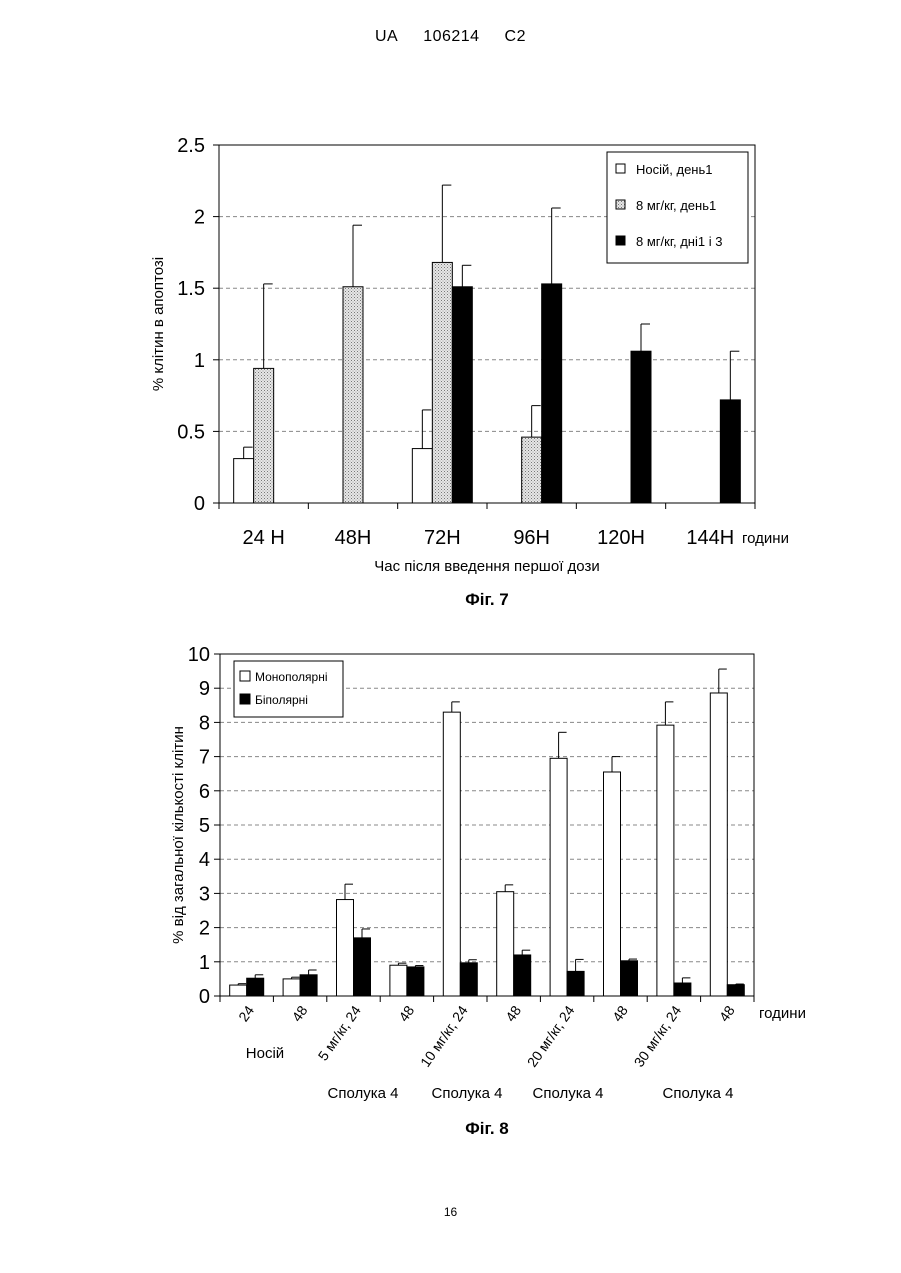  Describe the element at coordinates (782, 1013) in the screenshot. I see `x-unit-label: години` at that location.